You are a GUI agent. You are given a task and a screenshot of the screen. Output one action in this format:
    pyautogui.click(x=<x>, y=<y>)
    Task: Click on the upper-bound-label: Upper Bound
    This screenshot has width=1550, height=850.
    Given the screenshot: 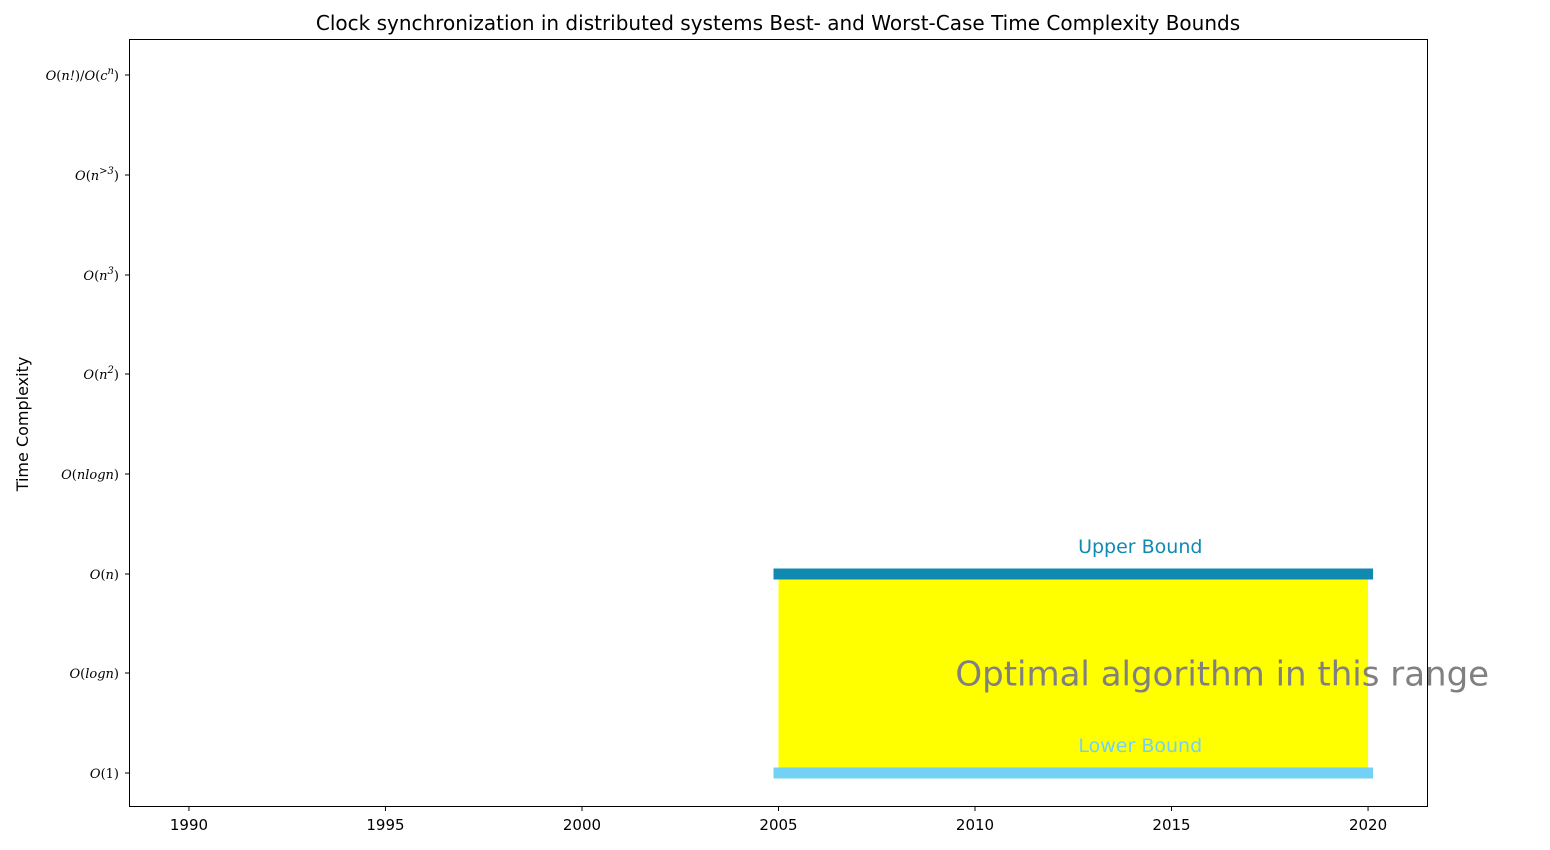 What is the action you would take?
    pyautogui.click(x=1140, y=547)
    